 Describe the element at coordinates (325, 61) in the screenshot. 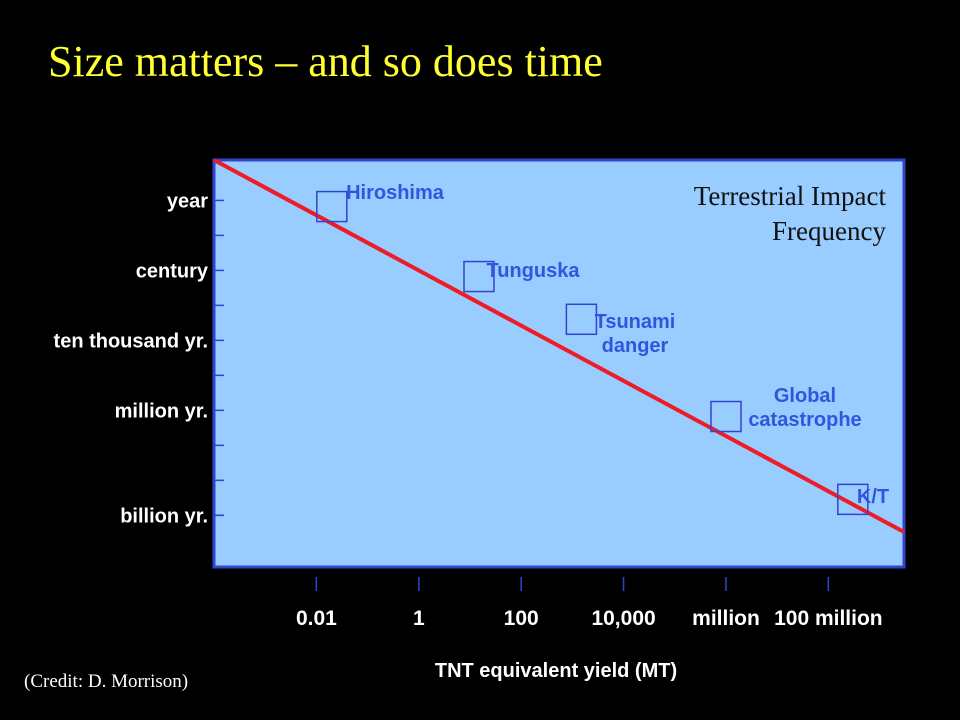

I see `slide-title: Size matters – and so does time` at that location.